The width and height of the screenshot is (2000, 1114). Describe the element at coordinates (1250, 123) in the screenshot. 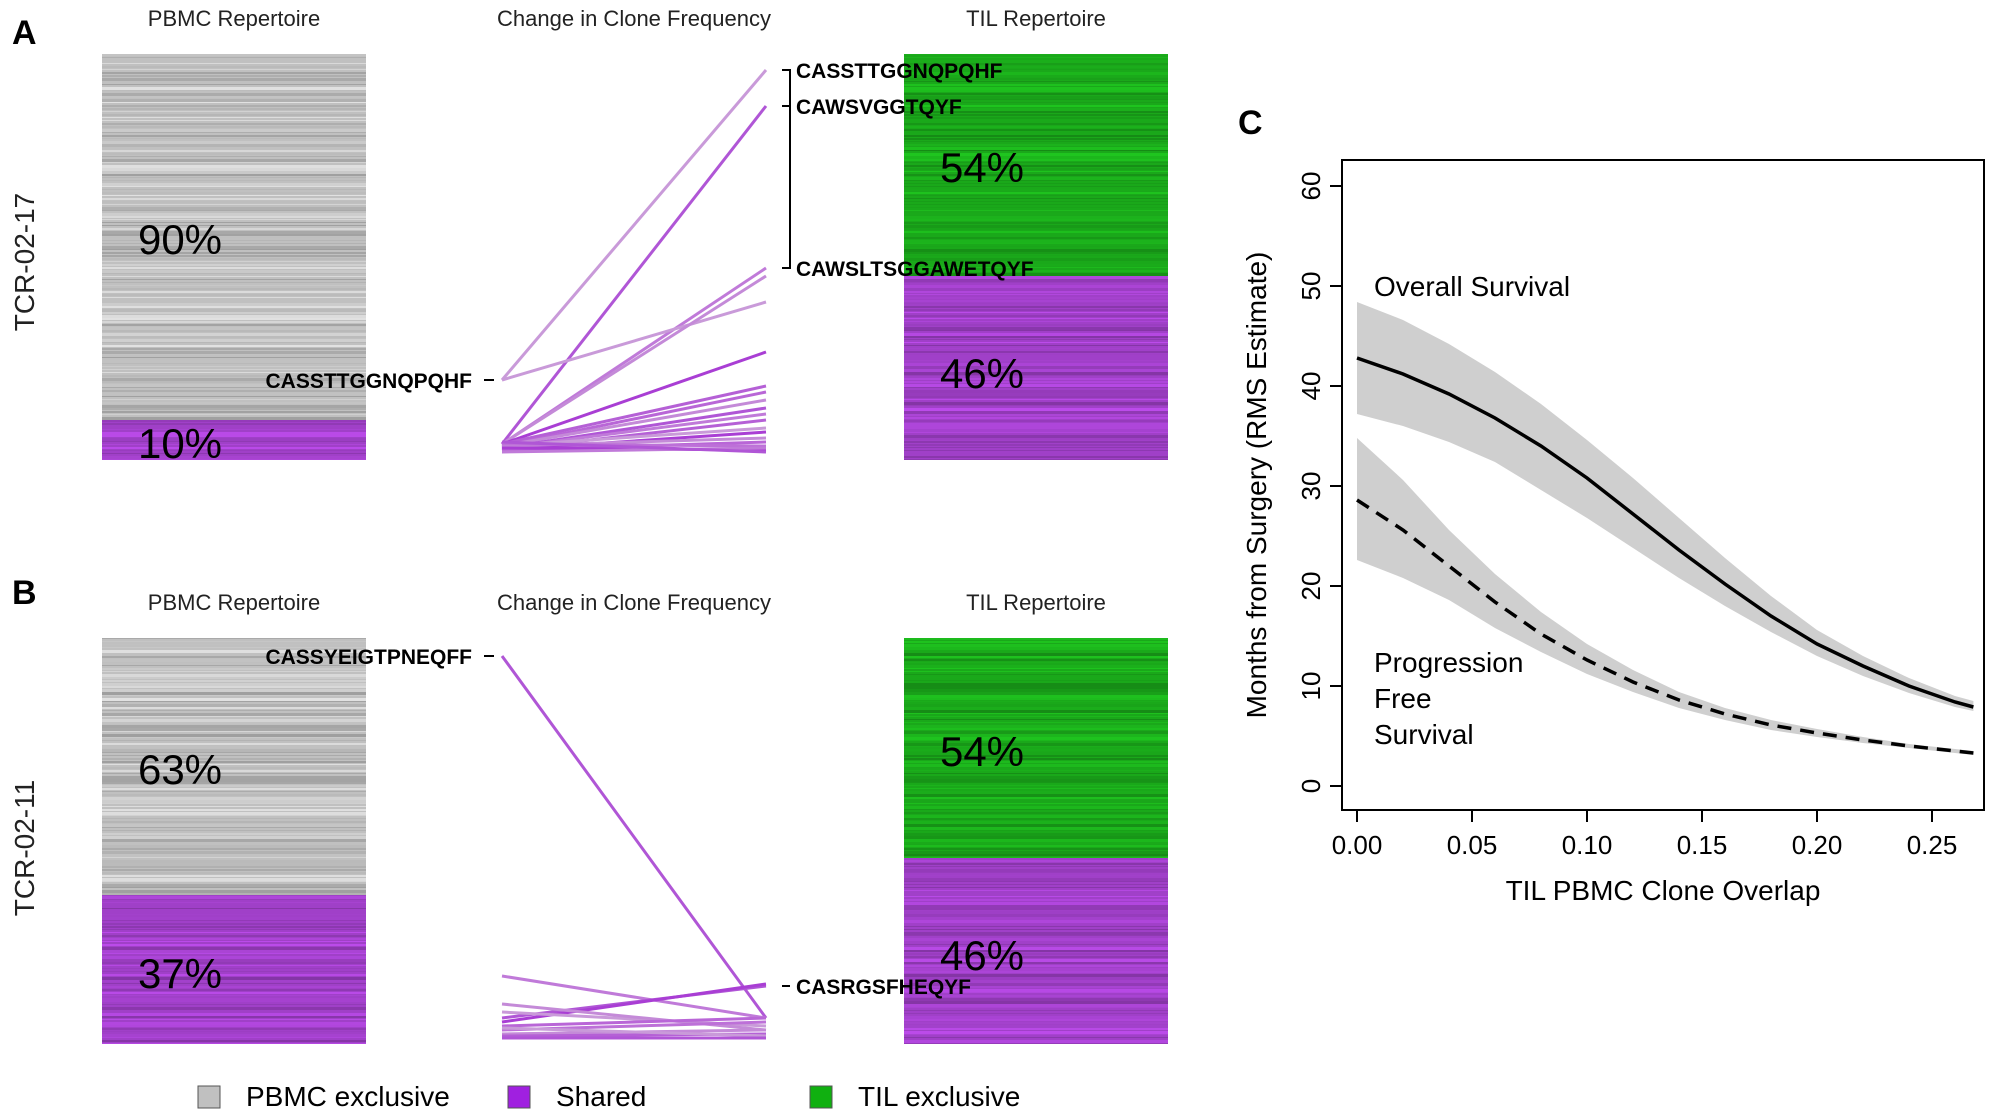

I see `panel-letter-c: C` at that location.